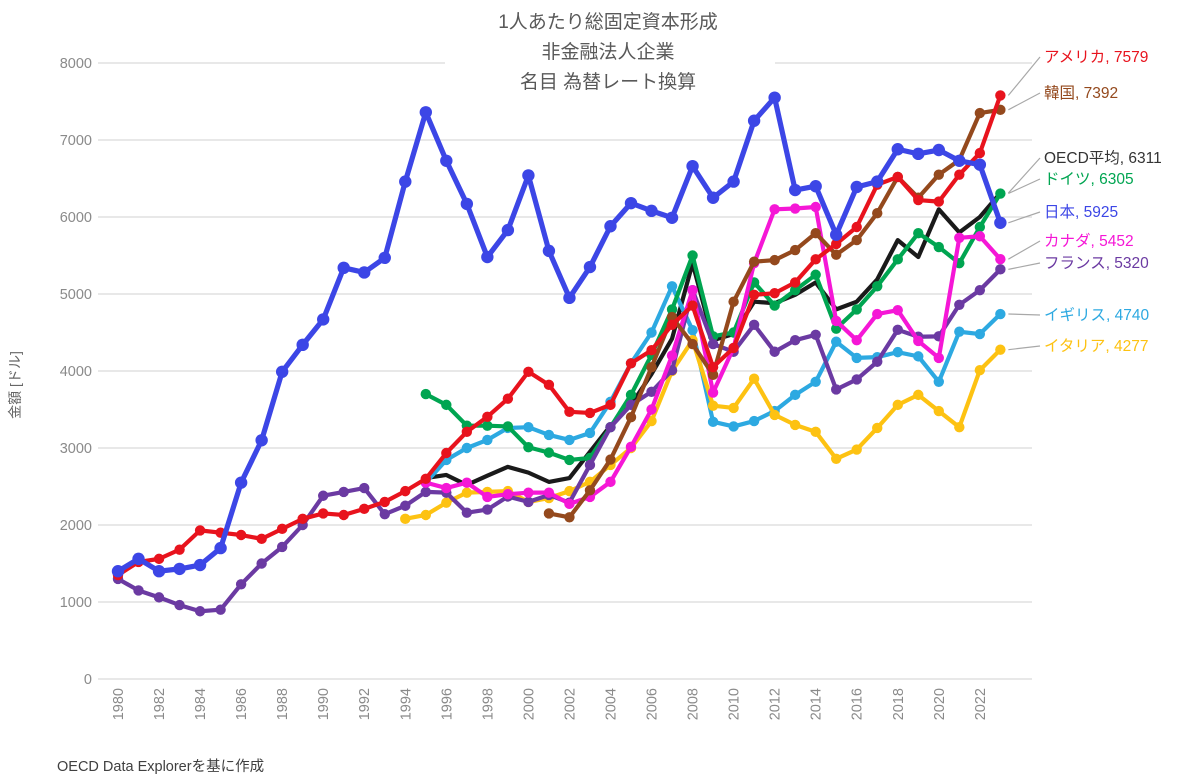  What do you see at coordinates (610, 54) in the screenshot?
I see `title-backdrop` at bounding box center [610, 54].